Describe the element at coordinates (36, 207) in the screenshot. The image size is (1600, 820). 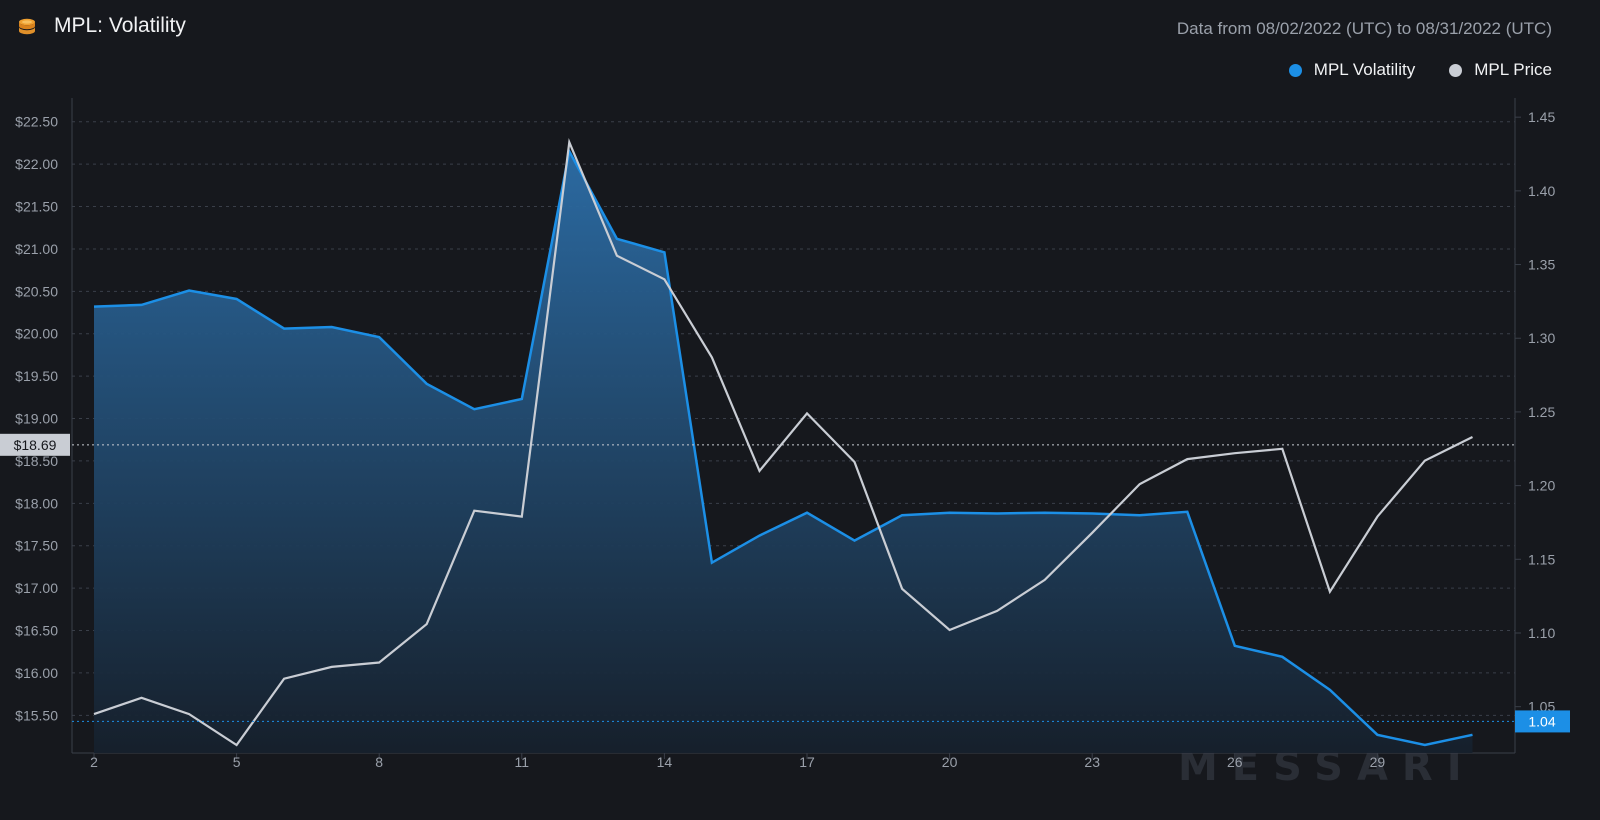
I see `y-left-tick-label: $21.50` at that location.